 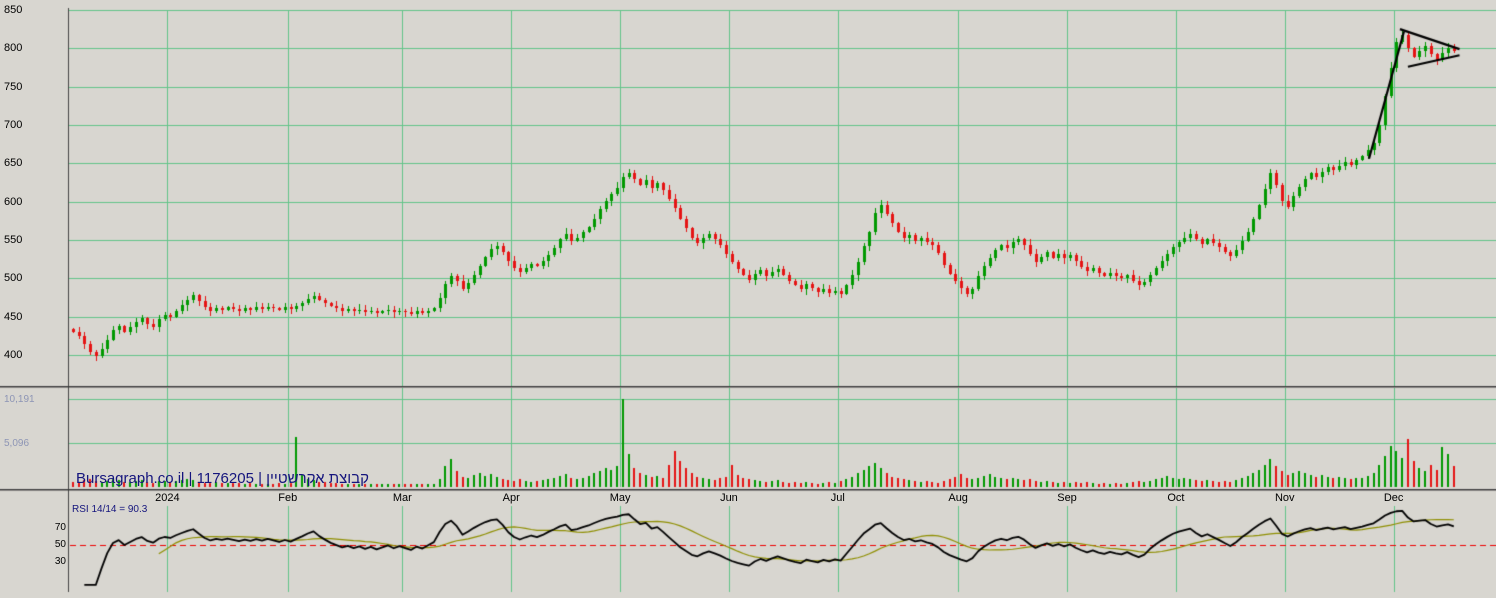 What do you see at coordinates (288, 498) in the screenshot?
I see `month-label: Feb` at bounding box center [288, 498].